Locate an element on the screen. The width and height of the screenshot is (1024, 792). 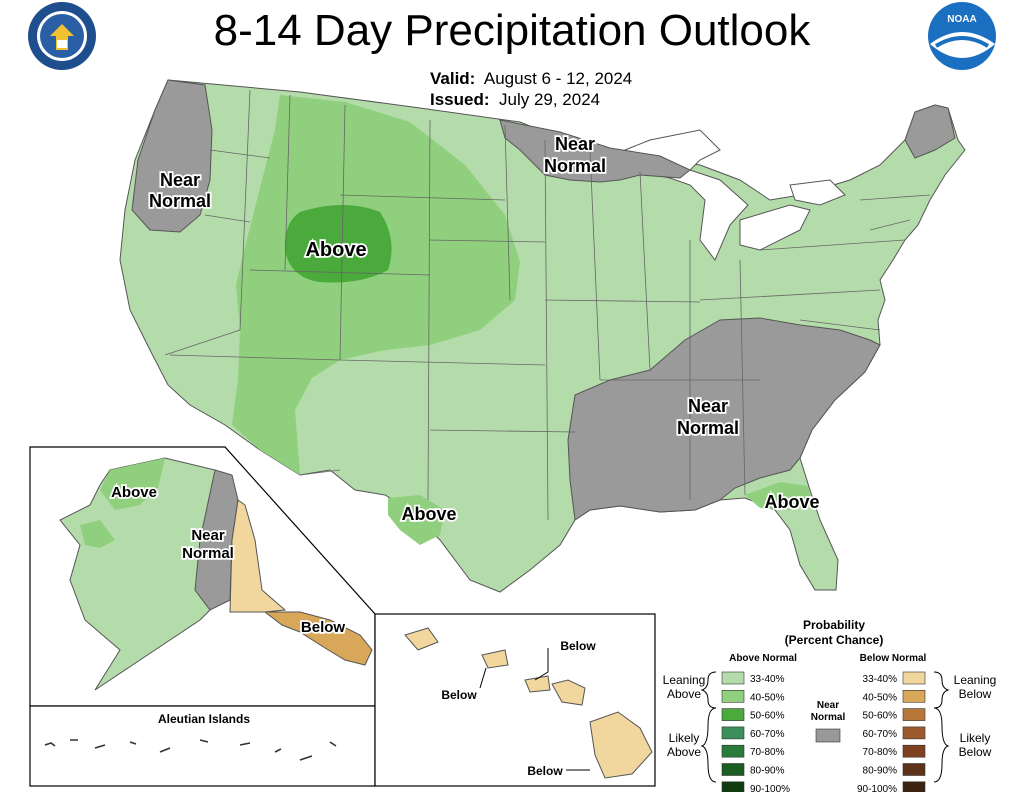
legend-below-label-0: 33-40% is located at coordinates (880, 679).